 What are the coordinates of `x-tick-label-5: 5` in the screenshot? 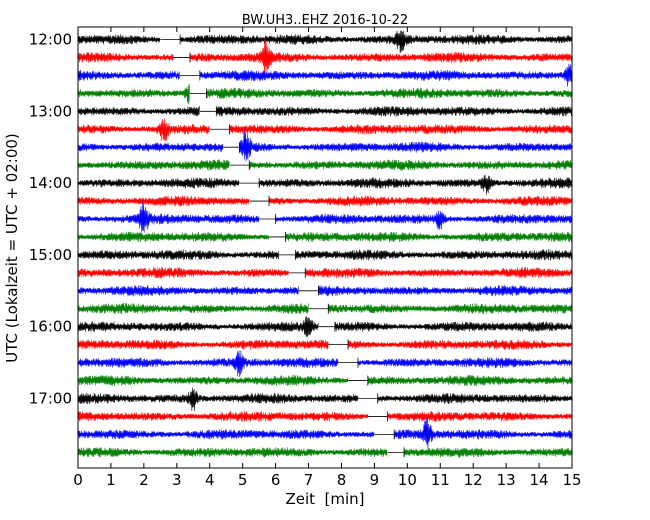 It's located at (243, 480).